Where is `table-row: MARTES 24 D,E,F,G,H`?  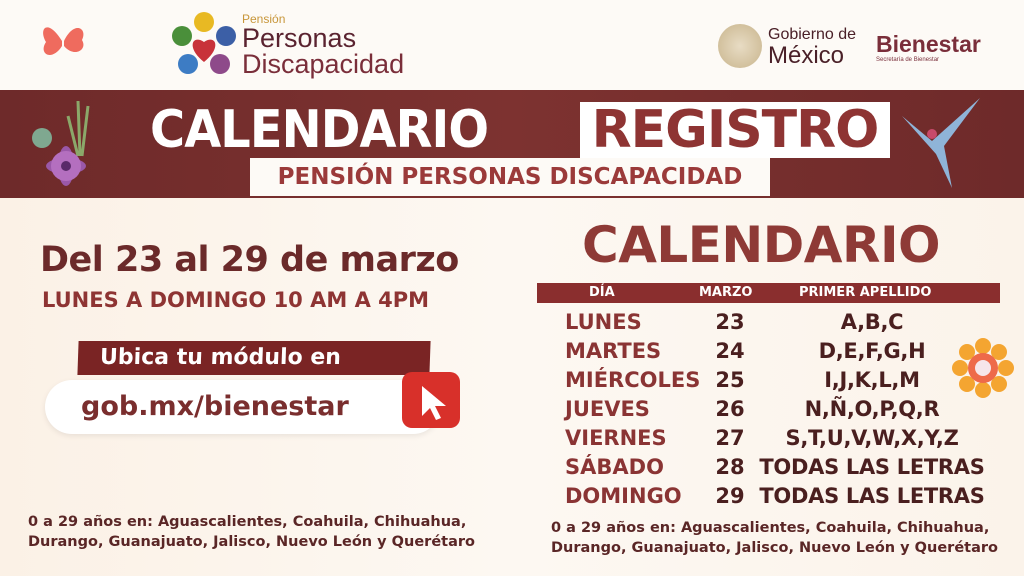
table-row: MARTES 24 D,E,F,G,H is located at coordinates (768, 351).